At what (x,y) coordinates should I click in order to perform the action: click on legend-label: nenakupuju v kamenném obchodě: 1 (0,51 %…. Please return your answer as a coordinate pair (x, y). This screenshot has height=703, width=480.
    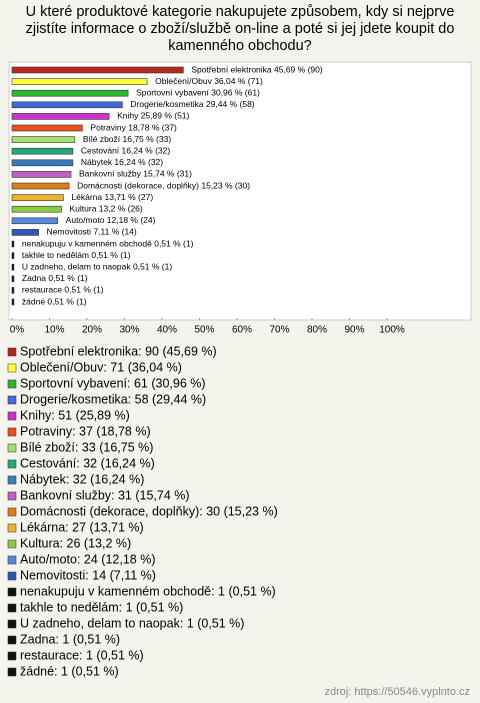
    Looking at the image, I should click on (148, 591).